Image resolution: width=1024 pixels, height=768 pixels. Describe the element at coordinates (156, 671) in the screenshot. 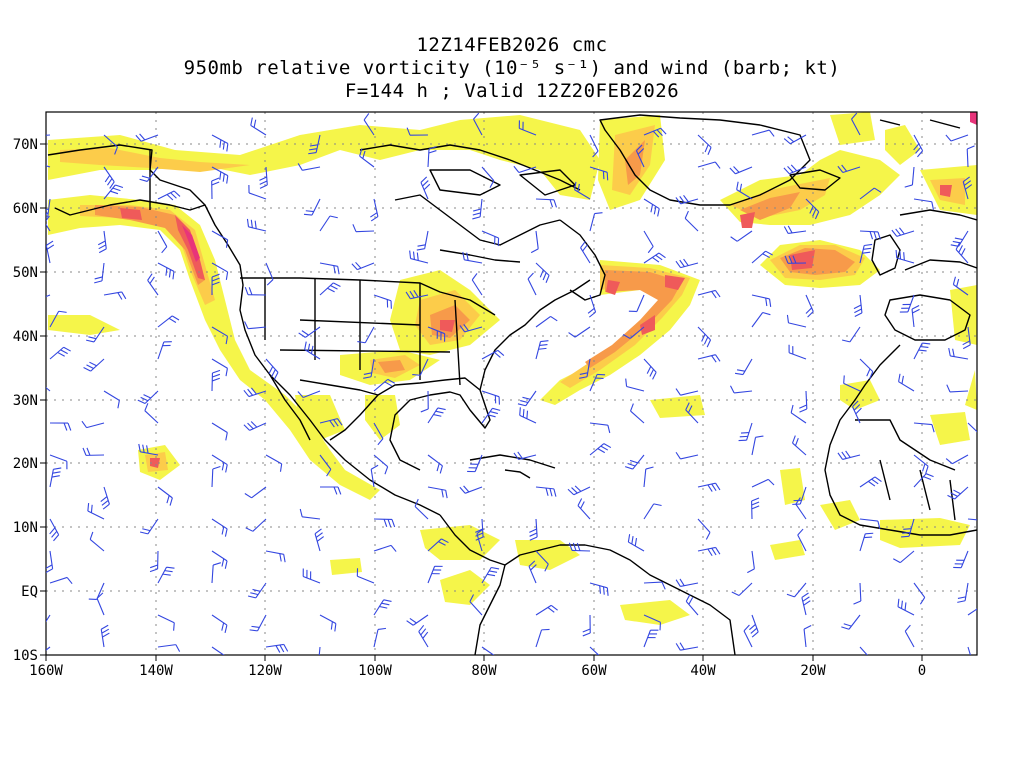

I see `lon-label-140w: 140W` at that location.